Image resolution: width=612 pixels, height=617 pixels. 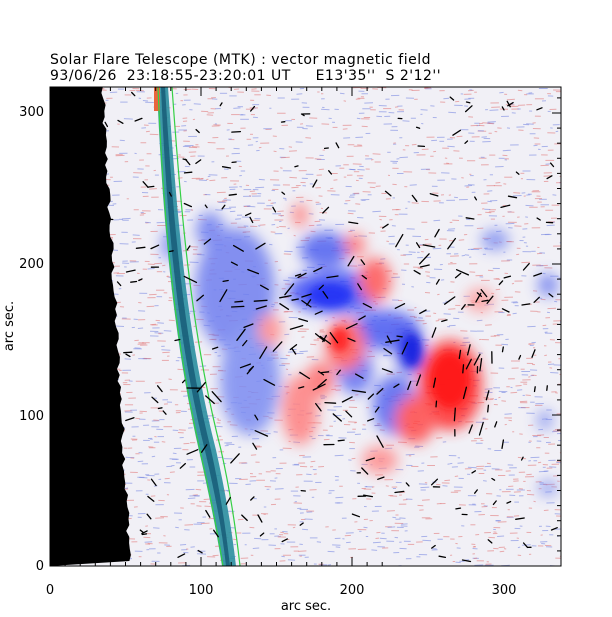 What do you see at coordinates (352, 590) in the screenshot?
I see `x-tick-label: 200` at bounding box center [352, 590].